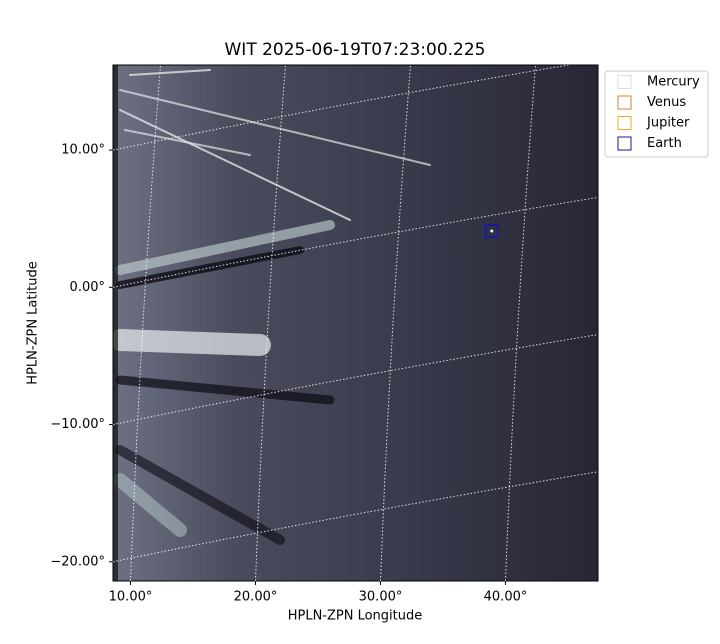 This screenshot has width=720, height=644. I want to click on y-tick-label: 0.00°, so click(87, 287).